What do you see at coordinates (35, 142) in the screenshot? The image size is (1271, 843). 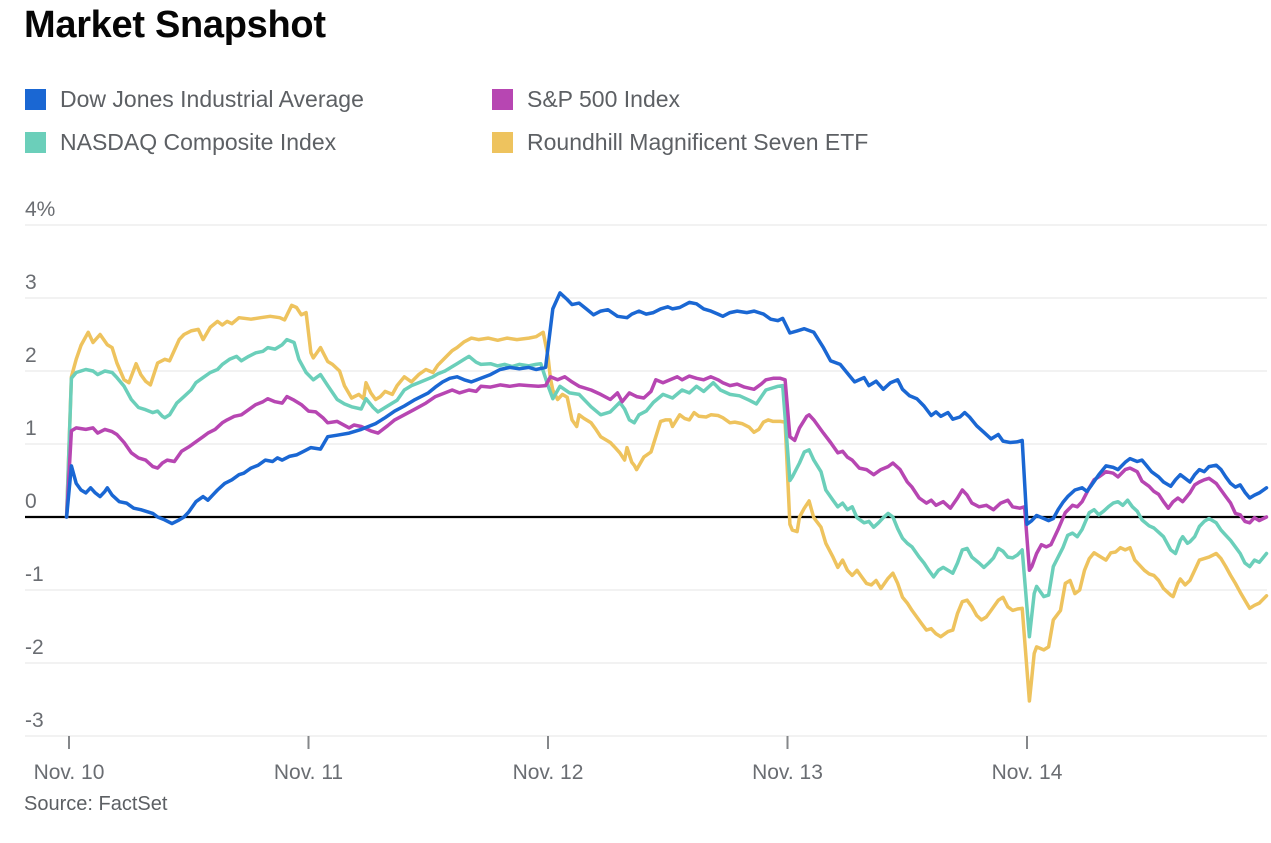 I see `legend-swatch-nasdaq-icon` at bounding box center [35, 142].